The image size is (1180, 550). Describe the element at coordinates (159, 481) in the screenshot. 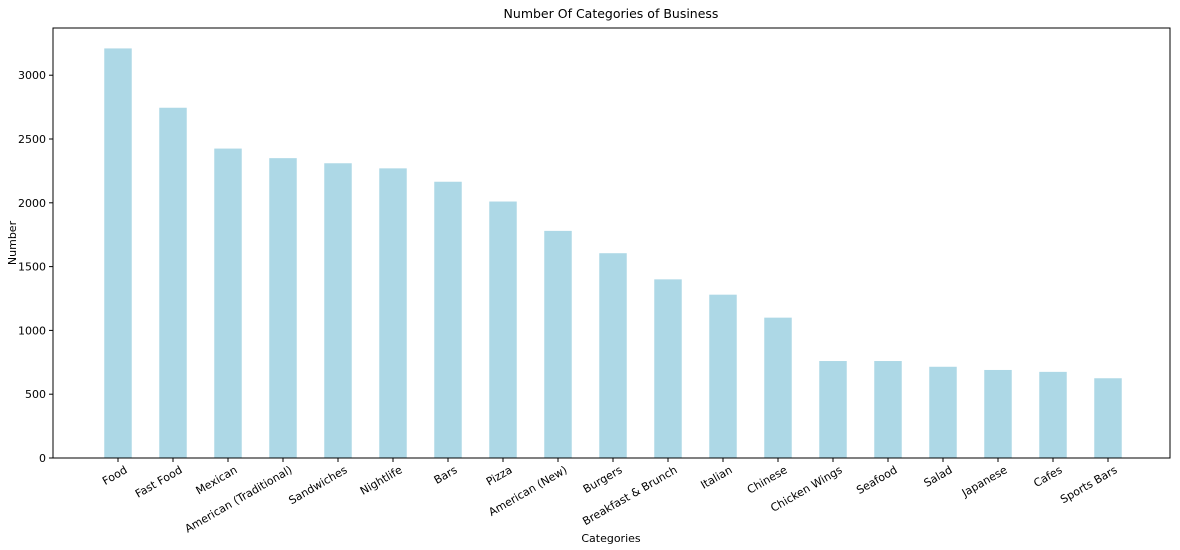

I see `x-tick-label: Fast Food` at that location.